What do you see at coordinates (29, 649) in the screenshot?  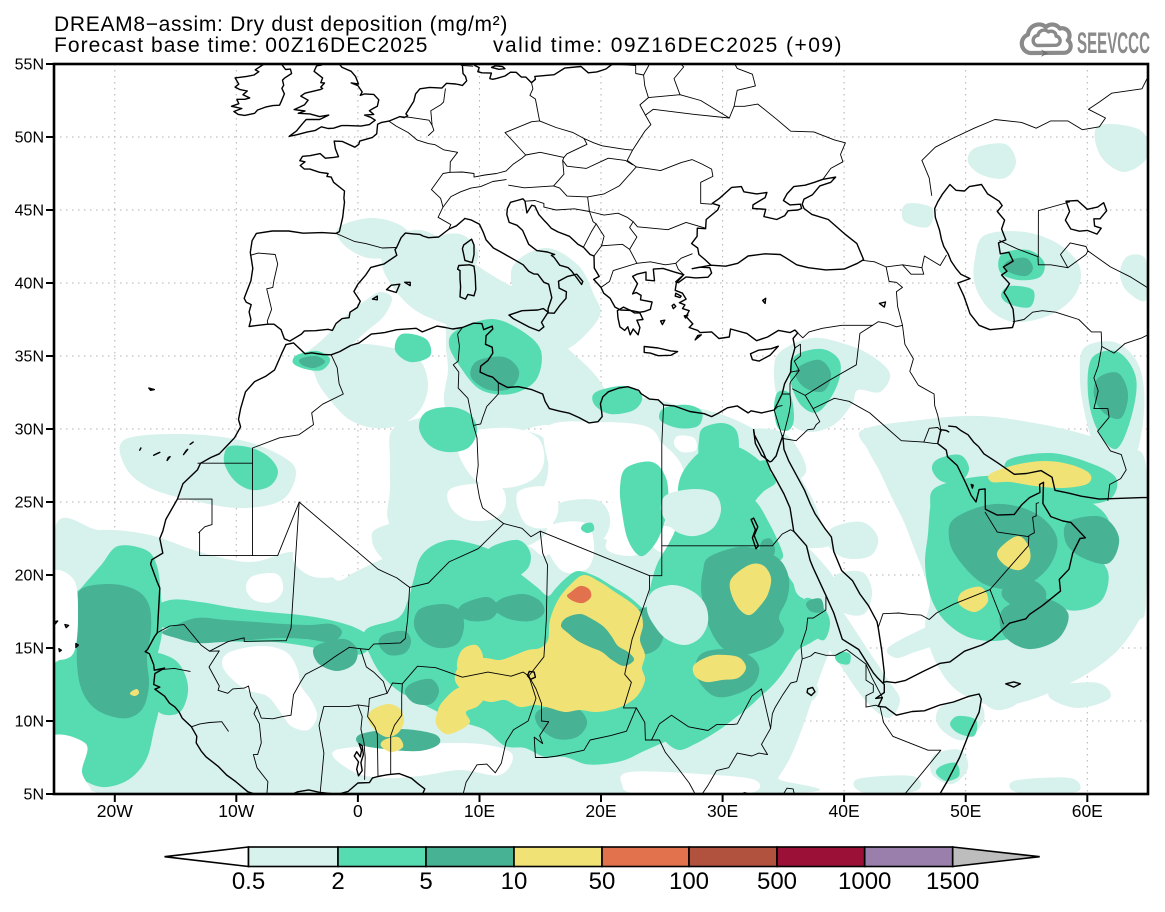 I see `svg-text: 15N` at bounding box center [29, 649].